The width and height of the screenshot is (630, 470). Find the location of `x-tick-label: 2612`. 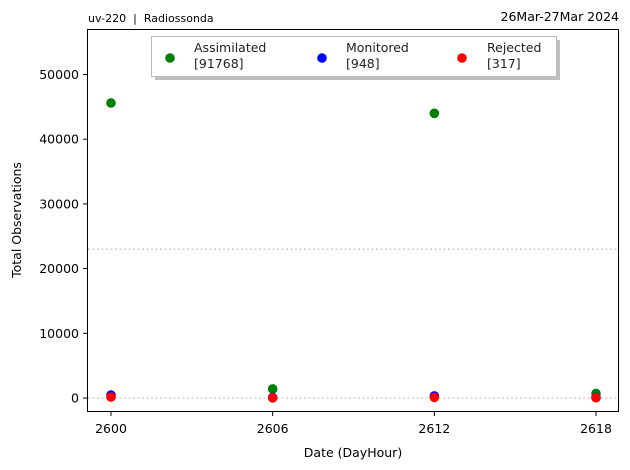

x-tick-label: 2612 is located at coordinates (434, 428).